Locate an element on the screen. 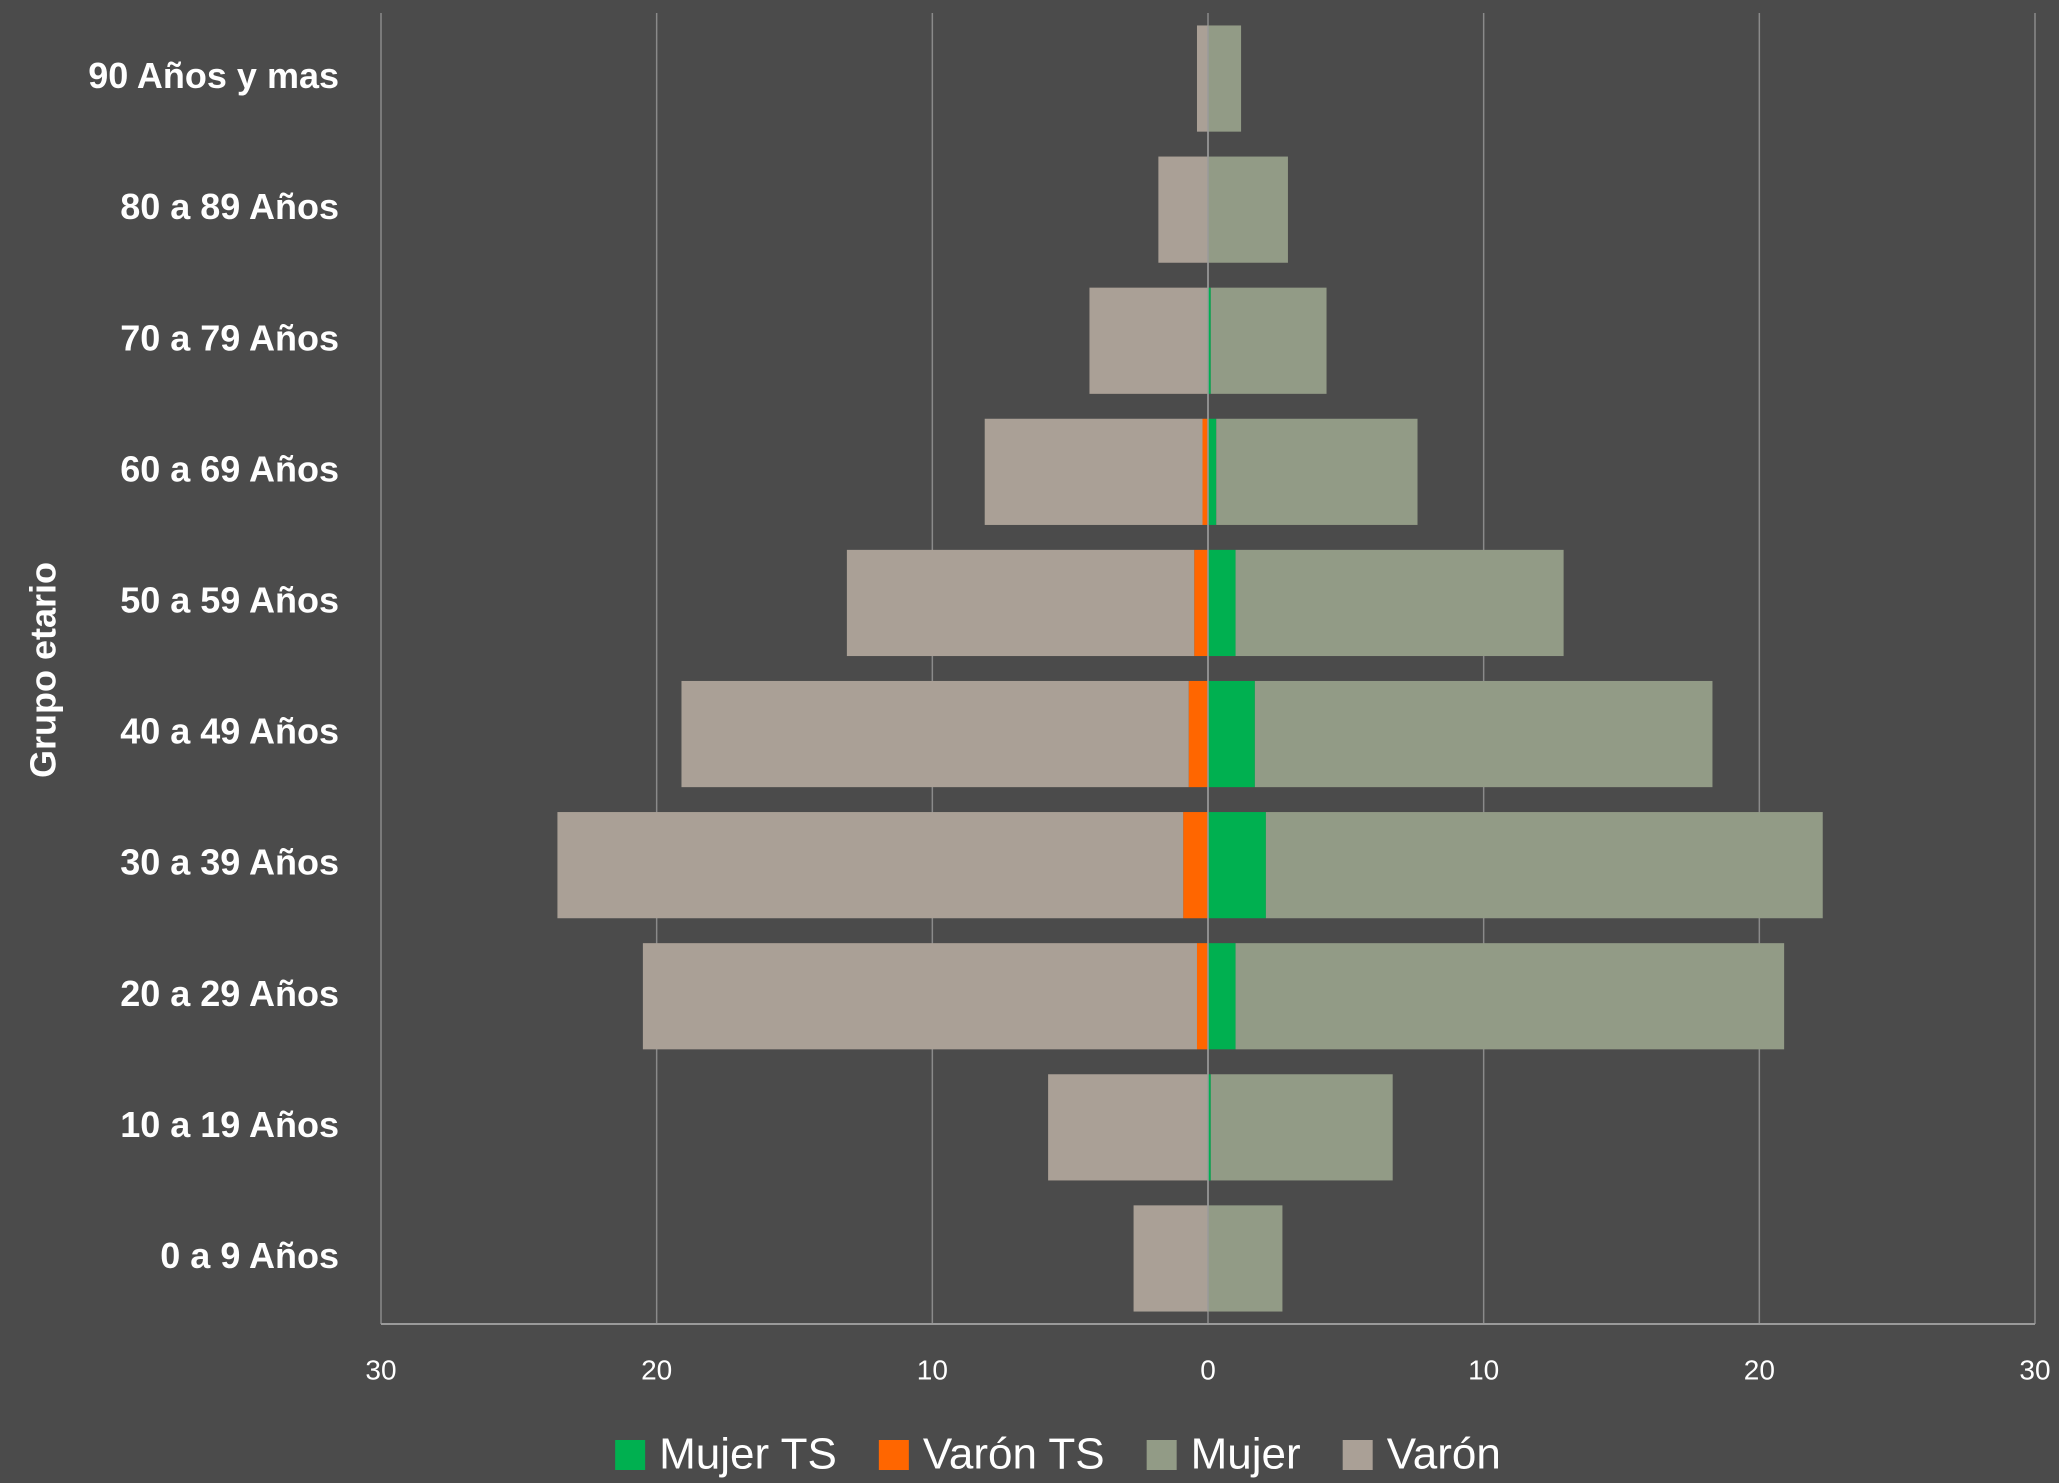 This screenshot has width=2059, height=1483. x-tick-label: 0 is located at coordinates (1208, 1369).